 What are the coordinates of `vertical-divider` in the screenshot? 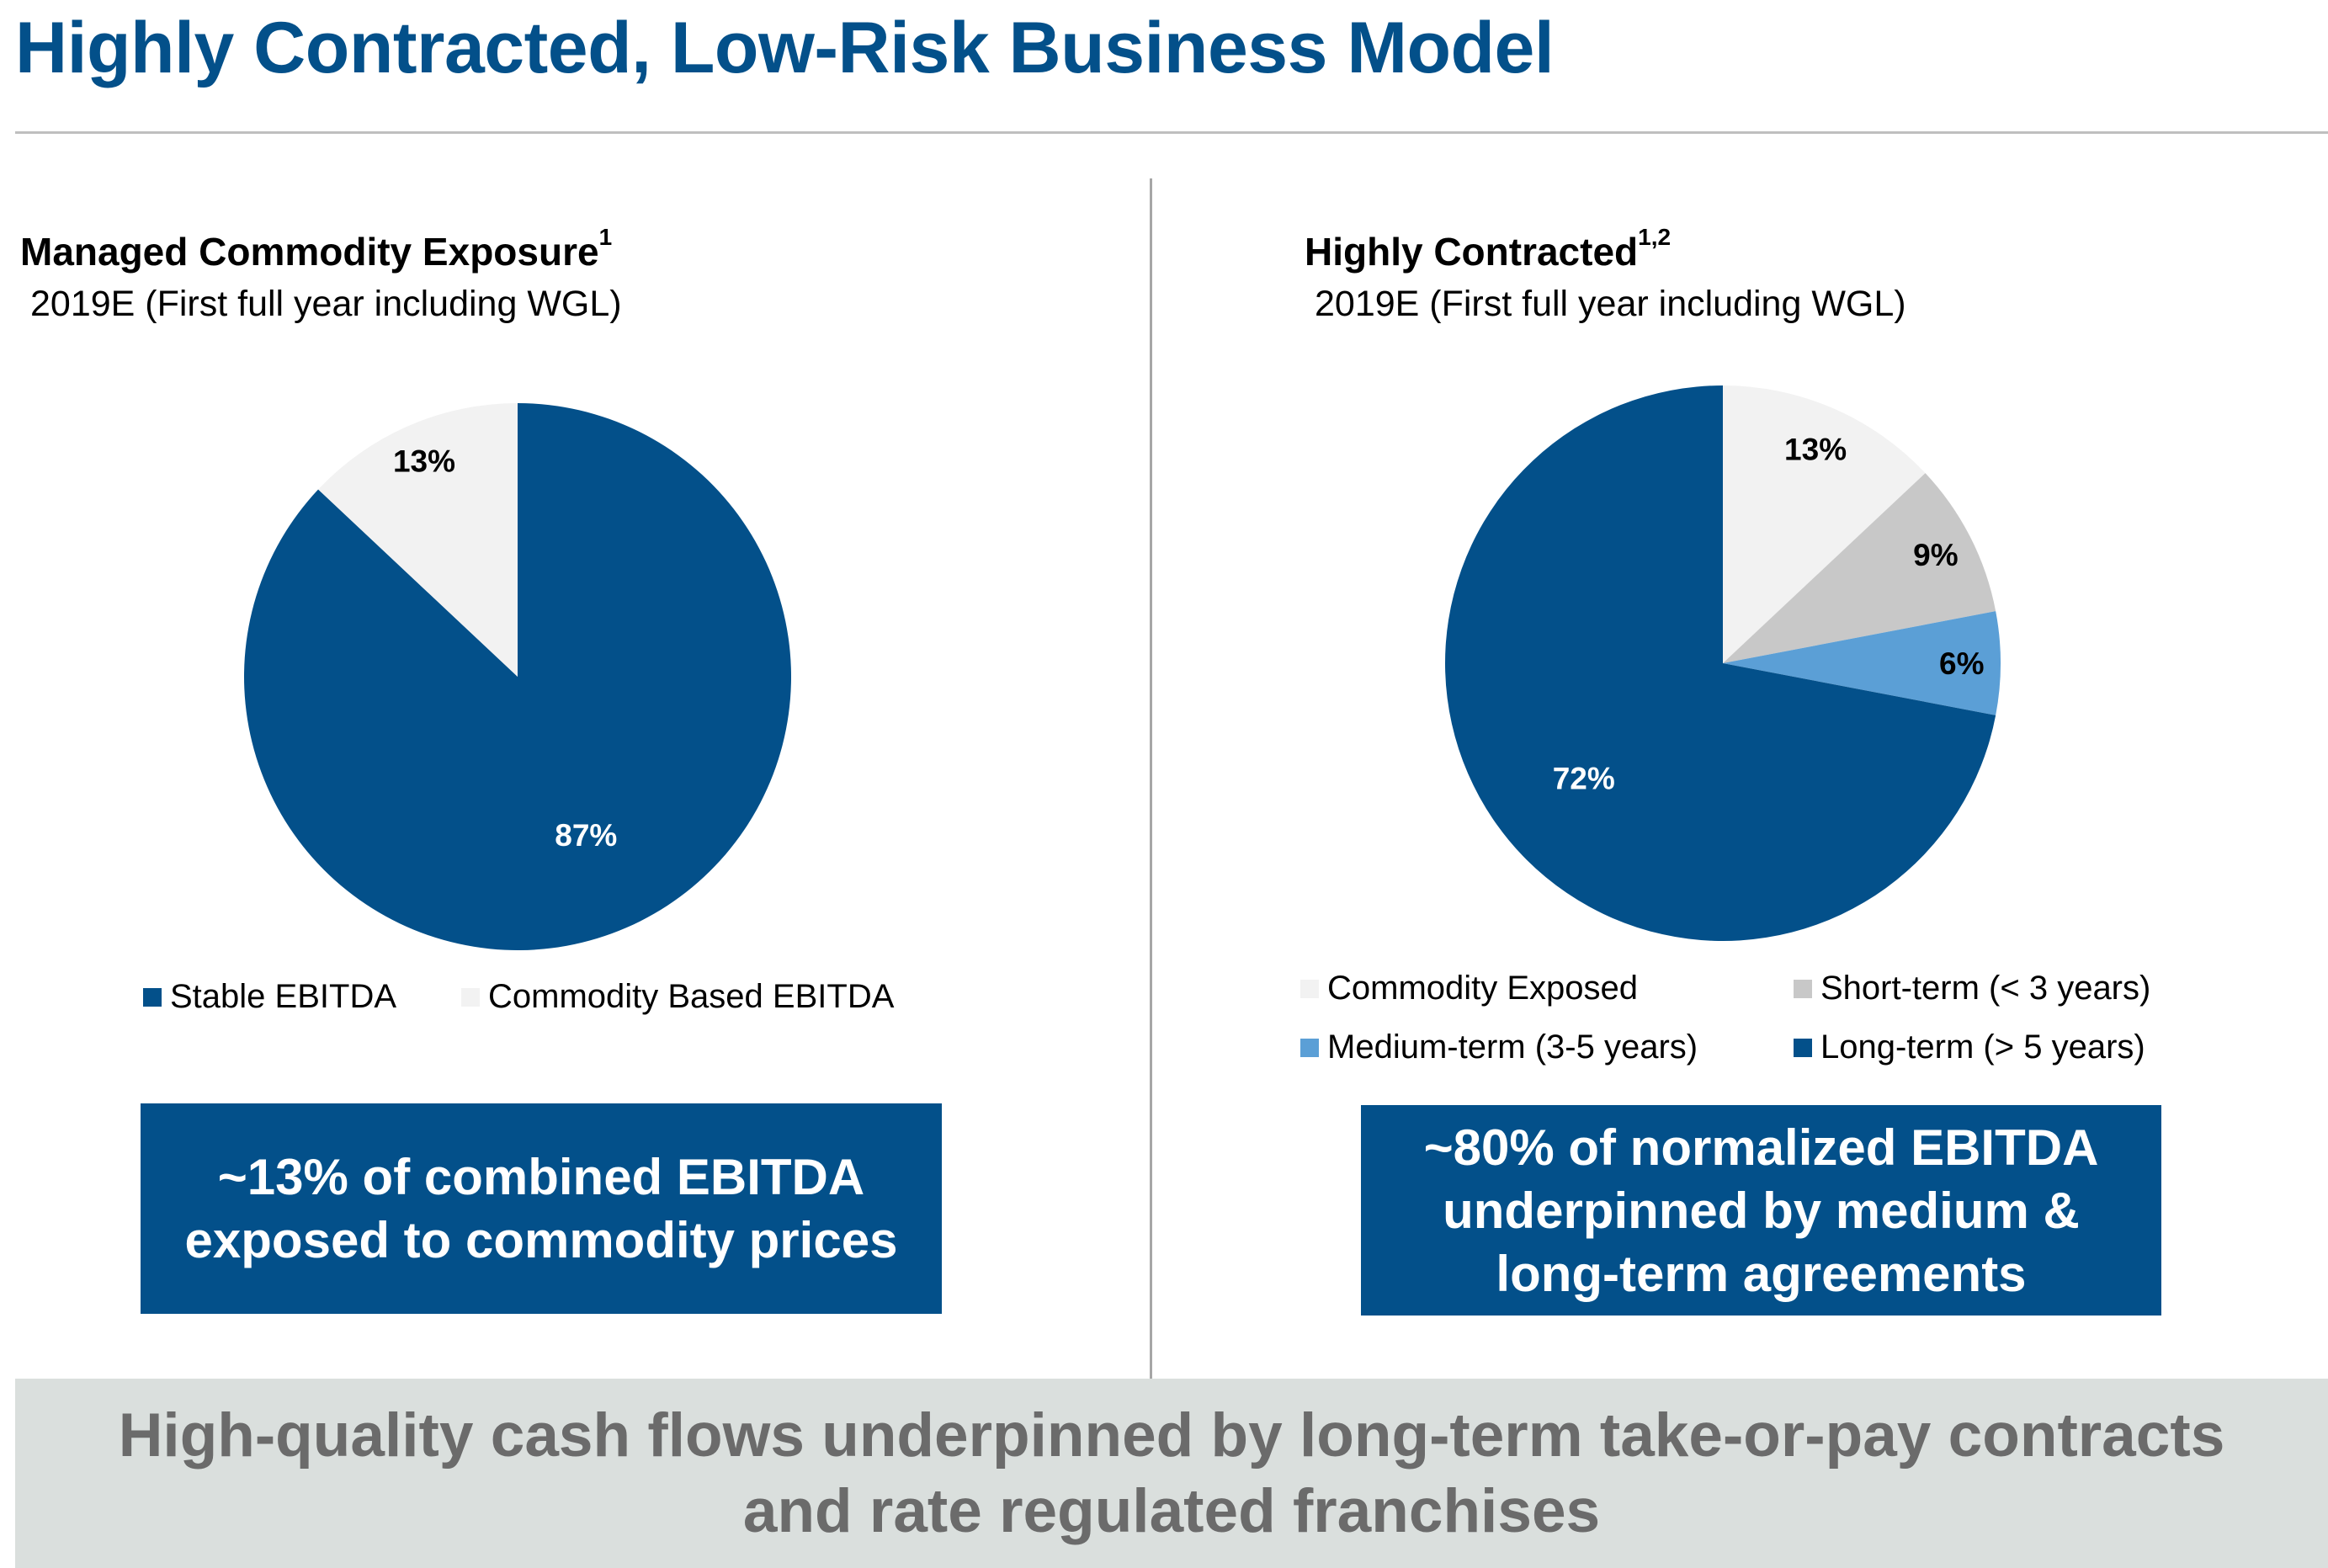 It's located at (1151, 779).